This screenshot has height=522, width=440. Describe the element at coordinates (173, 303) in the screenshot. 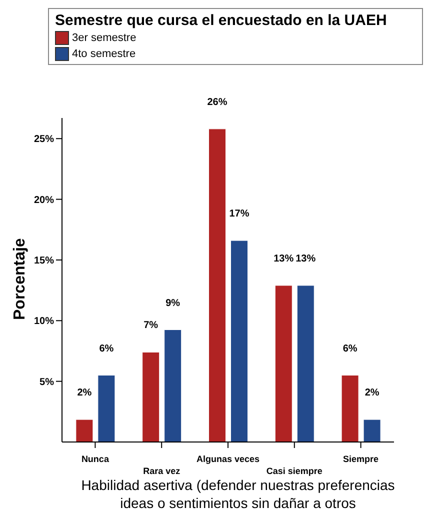

I see `data-label: 9%` at that location.